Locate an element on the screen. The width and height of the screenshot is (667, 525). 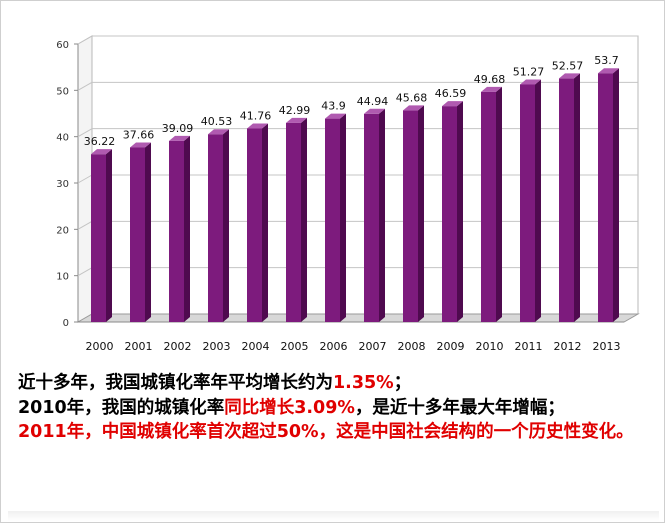
x-tick-label: 2000 is located at coordinates (100, 346).